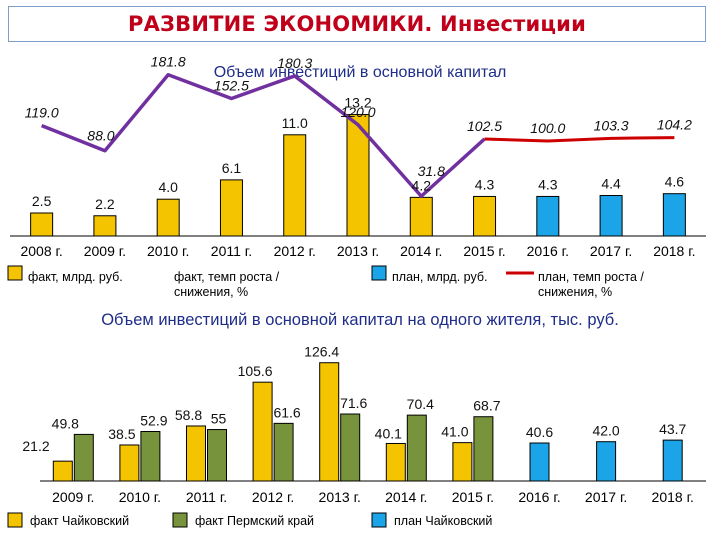 Image resolution: width=720 pixels, height=540 pixels. Describe the element at coordinates (65, 423) in the screenshot. I see `chart2-data-label: 49.8` at that location.